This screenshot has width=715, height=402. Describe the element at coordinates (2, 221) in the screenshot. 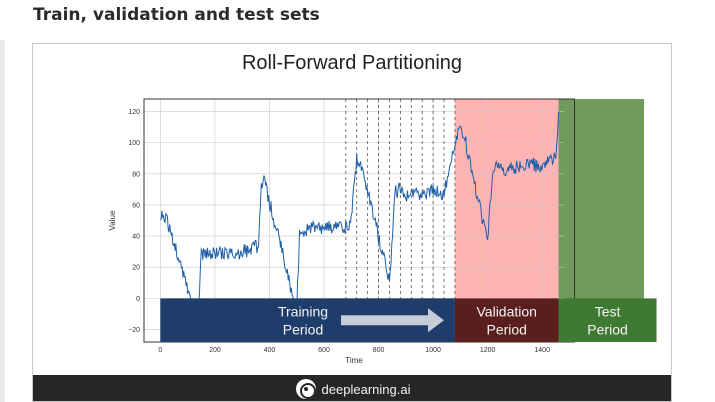

I see `left-rule` at that location.